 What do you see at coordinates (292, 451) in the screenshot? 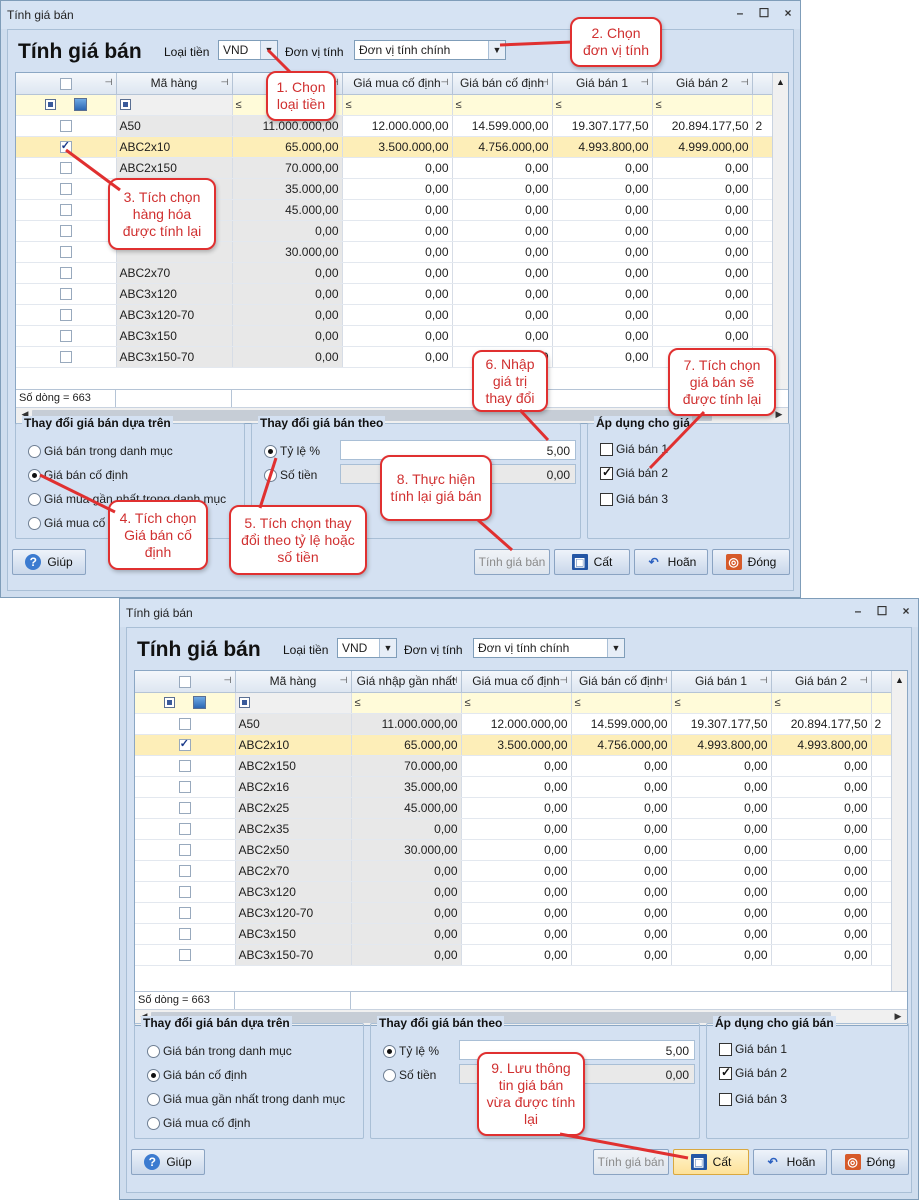
I see `option-percent: Tỷ lệ %` at bounding box center [292, 451].